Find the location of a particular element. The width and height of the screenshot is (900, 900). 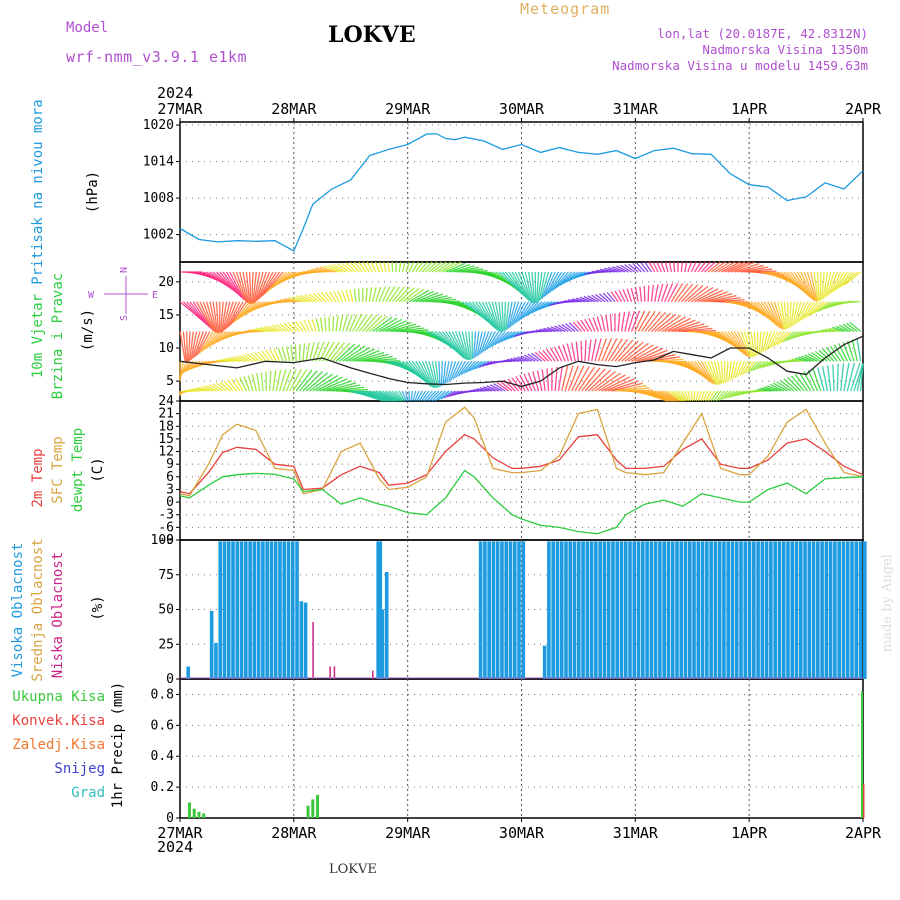

temp-unit: (C) is located at coordinates (98, 469).